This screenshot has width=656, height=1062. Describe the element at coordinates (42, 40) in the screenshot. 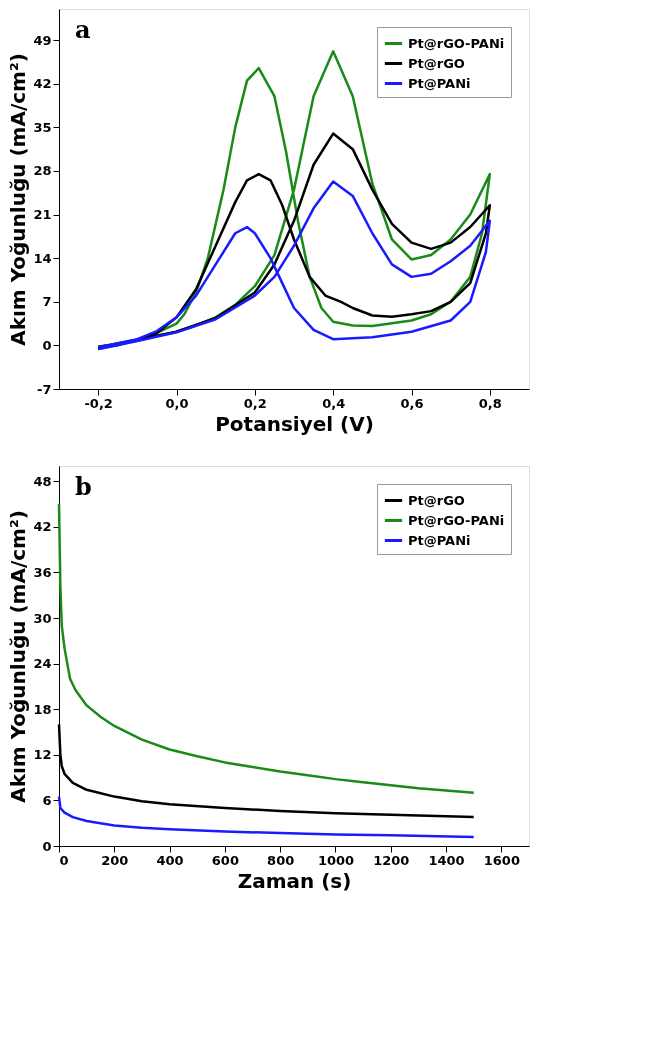

I see `y-tick-label: 49` at that location.